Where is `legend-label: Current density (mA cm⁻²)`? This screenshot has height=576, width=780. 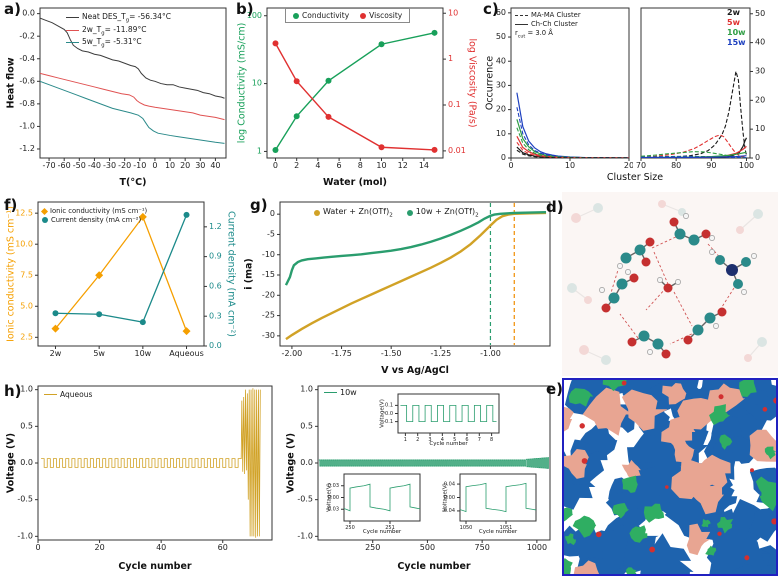
legend-label: Current density (mA cm⁻²) is located at coordinates (96, 220).